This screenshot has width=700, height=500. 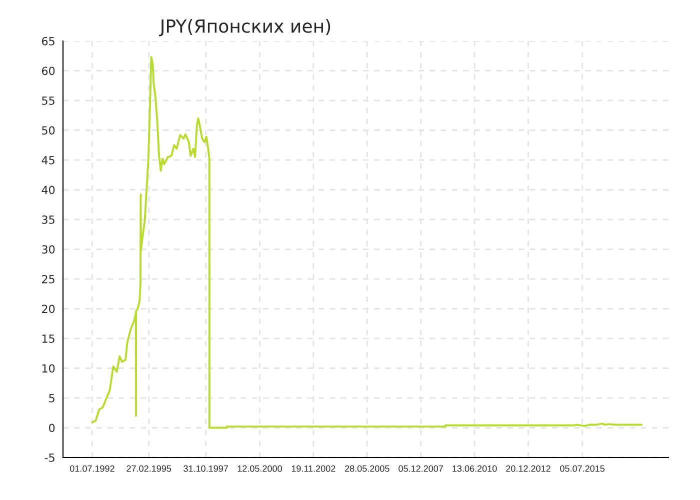 I want to click on x-tick-label: 01.07.1992, so click(x=92, y=468).